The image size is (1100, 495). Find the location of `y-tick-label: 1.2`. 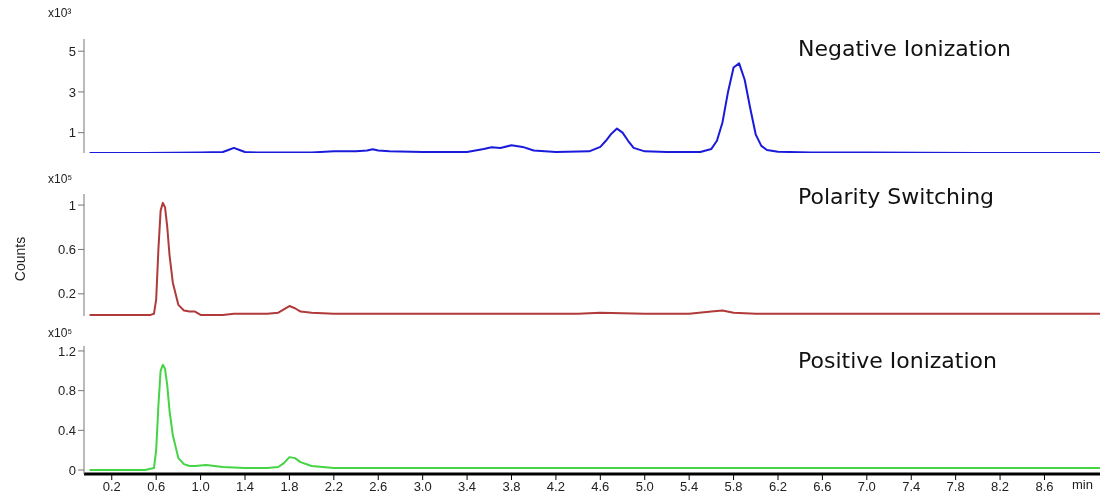

y-tick-label: 1.2 is located at coordinates (66, 351).